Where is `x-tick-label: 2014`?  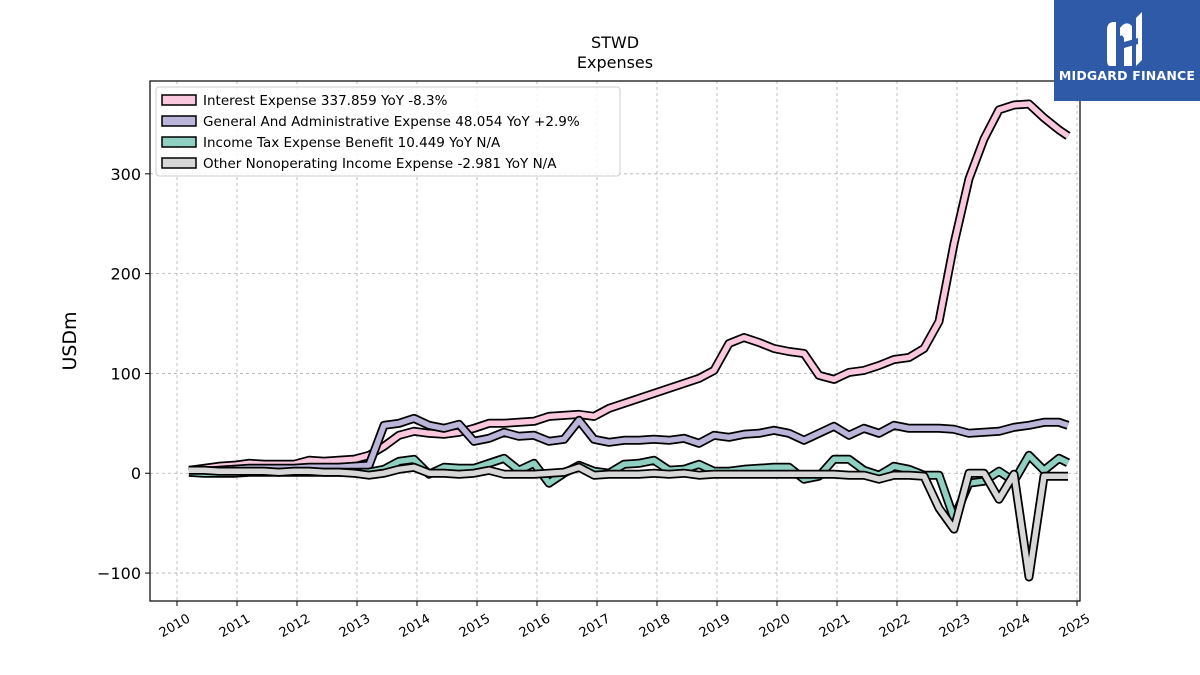 x-tick-label: 2014 is located at coordinates (415, 626).